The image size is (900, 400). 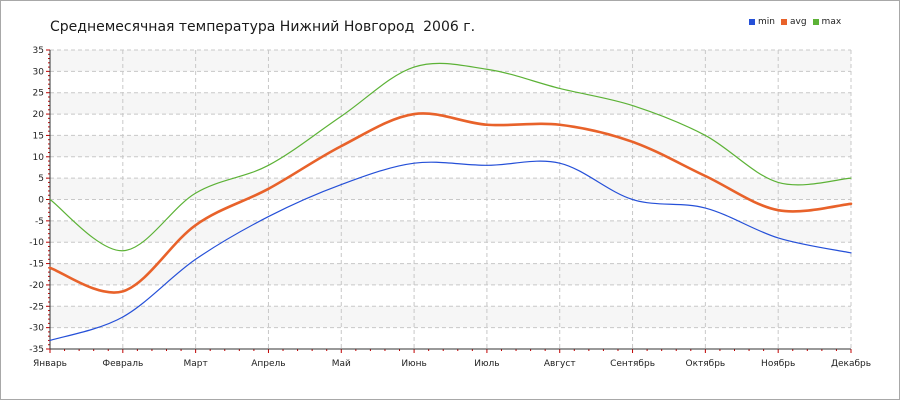 What do you see at coordinates (38, 94) in the screenshot?
I see `y-tick-label: 25` at bounding box center [38, 94].